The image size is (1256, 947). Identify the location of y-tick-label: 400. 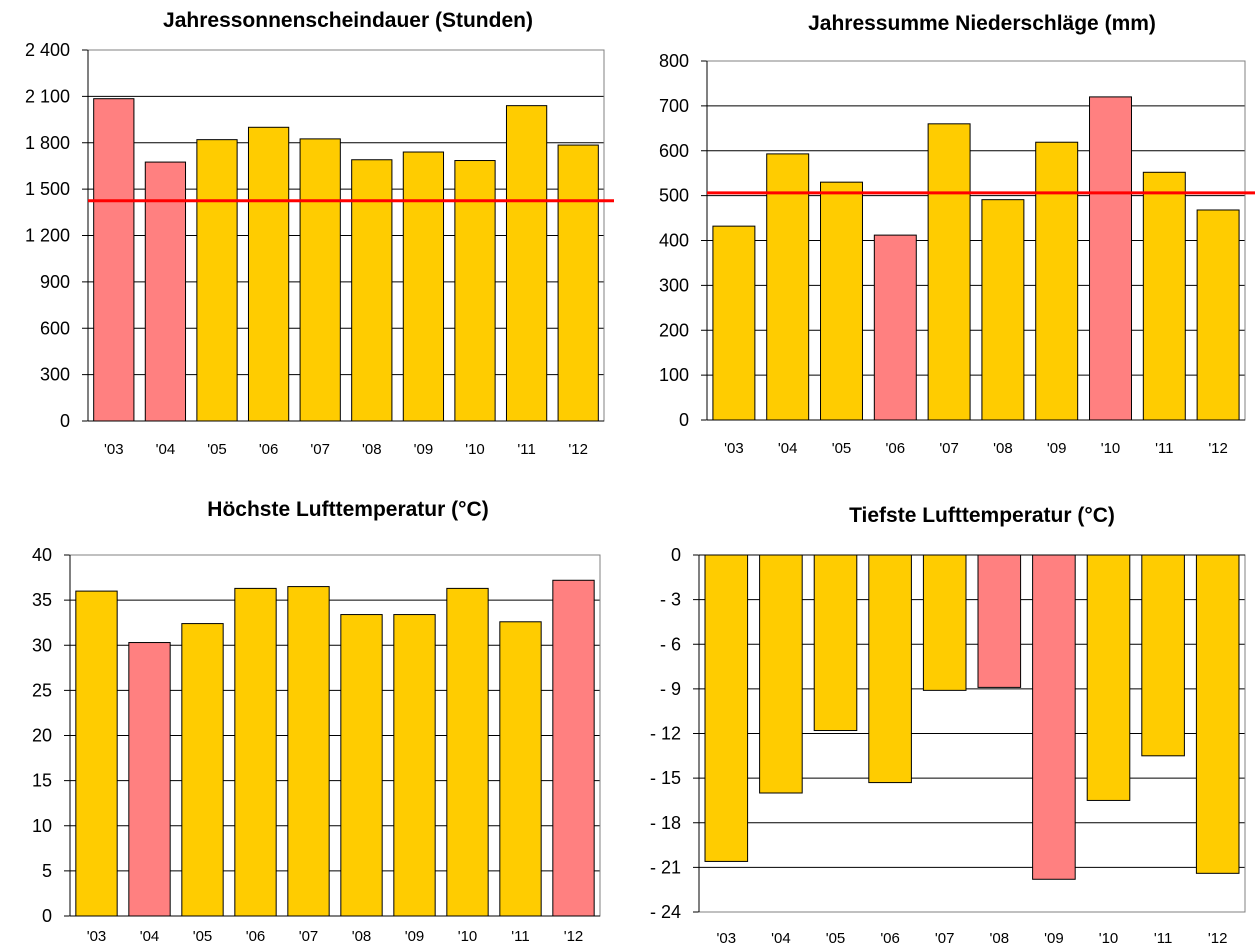
(674, 241).